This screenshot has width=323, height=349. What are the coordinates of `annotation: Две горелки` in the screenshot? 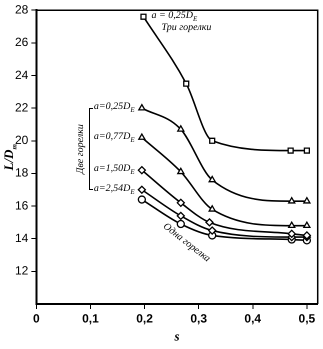 It's located at (80, 149).